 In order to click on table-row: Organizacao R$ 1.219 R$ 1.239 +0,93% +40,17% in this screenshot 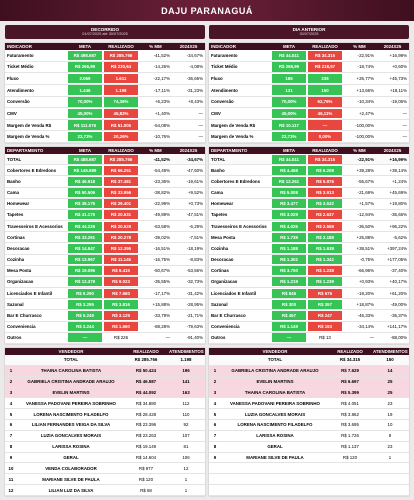, I will do `click(309, 283)`.